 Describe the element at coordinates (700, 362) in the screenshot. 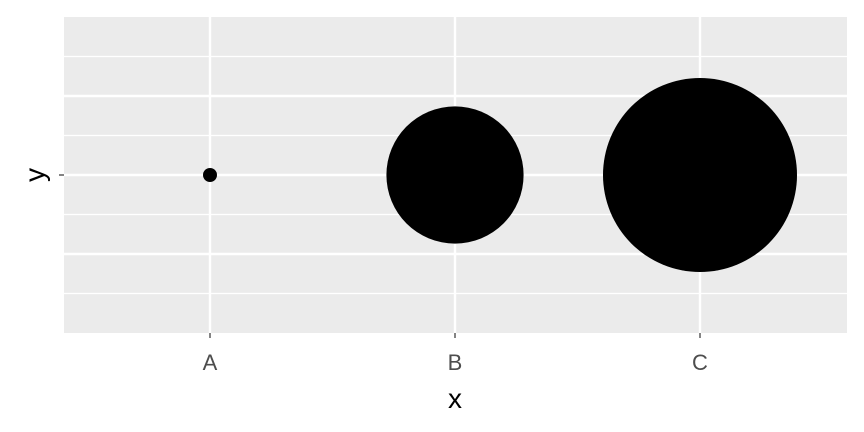

I see `x-tick-label-C: C` at that location.